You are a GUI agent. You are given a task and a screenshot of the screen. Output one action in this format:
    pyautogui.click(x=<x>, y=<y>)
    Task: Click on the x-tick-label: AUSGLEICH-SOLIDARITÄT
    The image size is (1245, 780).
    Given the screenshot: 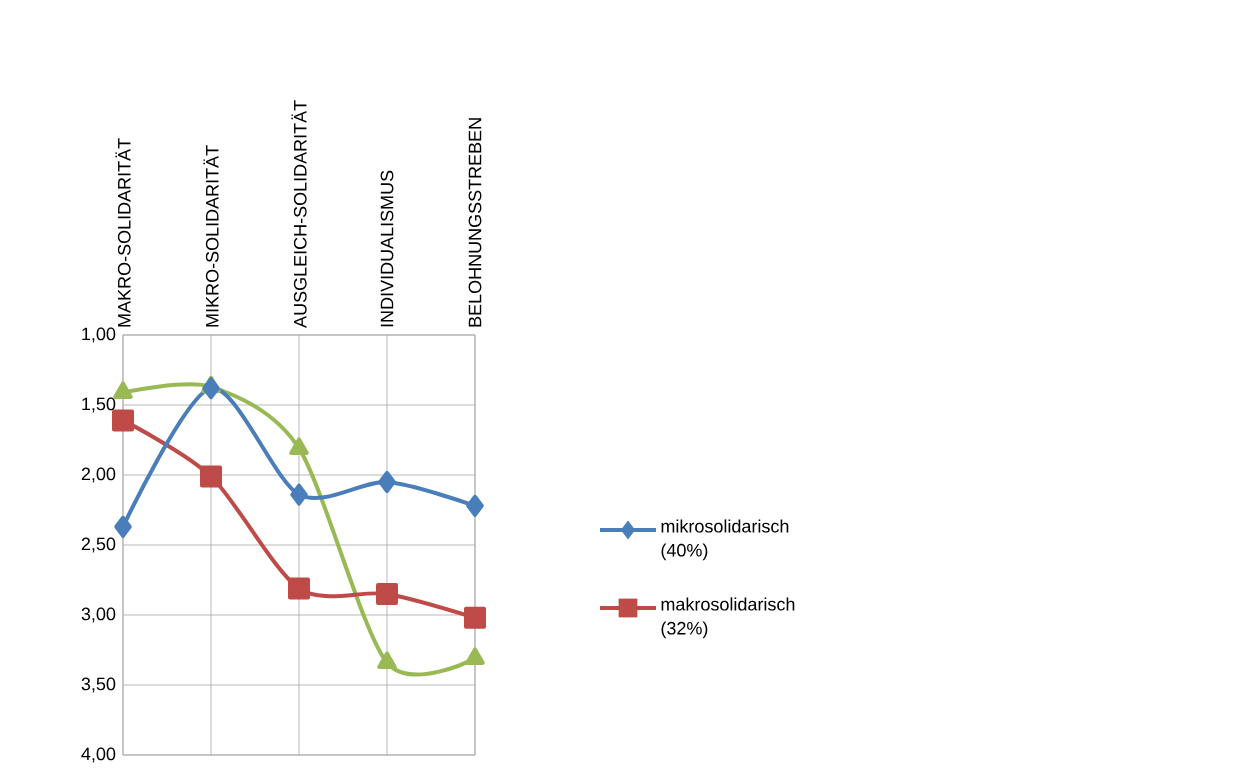 What is the action you would take?
    pyautogui.click(x=299, y=214)
    